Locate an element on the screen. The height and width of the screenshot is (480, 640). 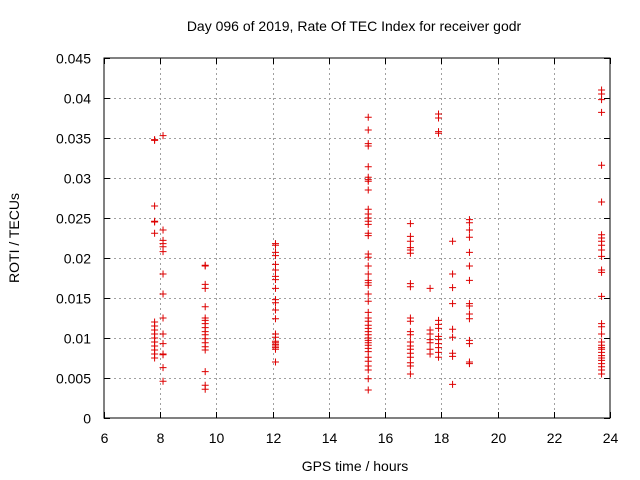
x-tick-label: 18 is located at coordinates (442, 438).